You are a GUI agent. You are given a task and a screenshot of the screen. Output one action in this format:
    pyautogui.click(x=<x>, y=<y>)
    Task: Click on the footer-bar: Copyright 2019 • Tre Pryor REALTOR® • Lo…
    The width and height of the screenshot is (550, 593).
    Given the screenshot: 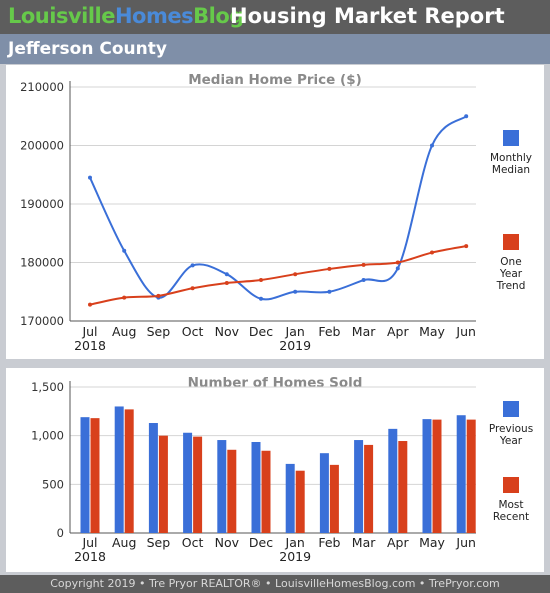 What is the action you would take?
    pyautogui.click(x=275, y=584)
    